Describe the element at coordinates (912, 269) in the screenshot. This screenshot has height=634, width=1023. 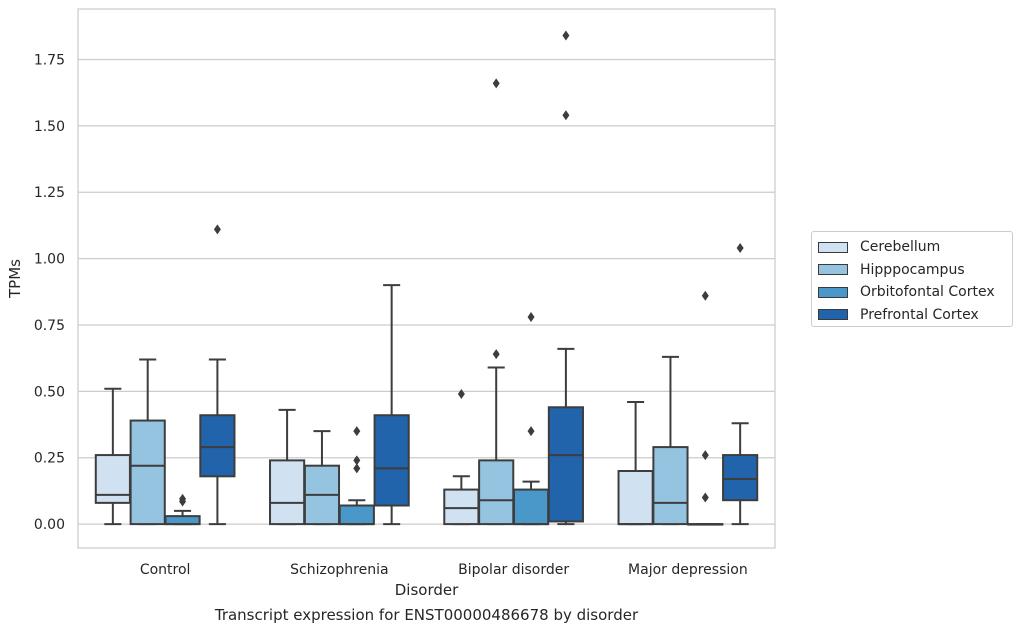
I see `legend-label: Hipppocampus` at that location.